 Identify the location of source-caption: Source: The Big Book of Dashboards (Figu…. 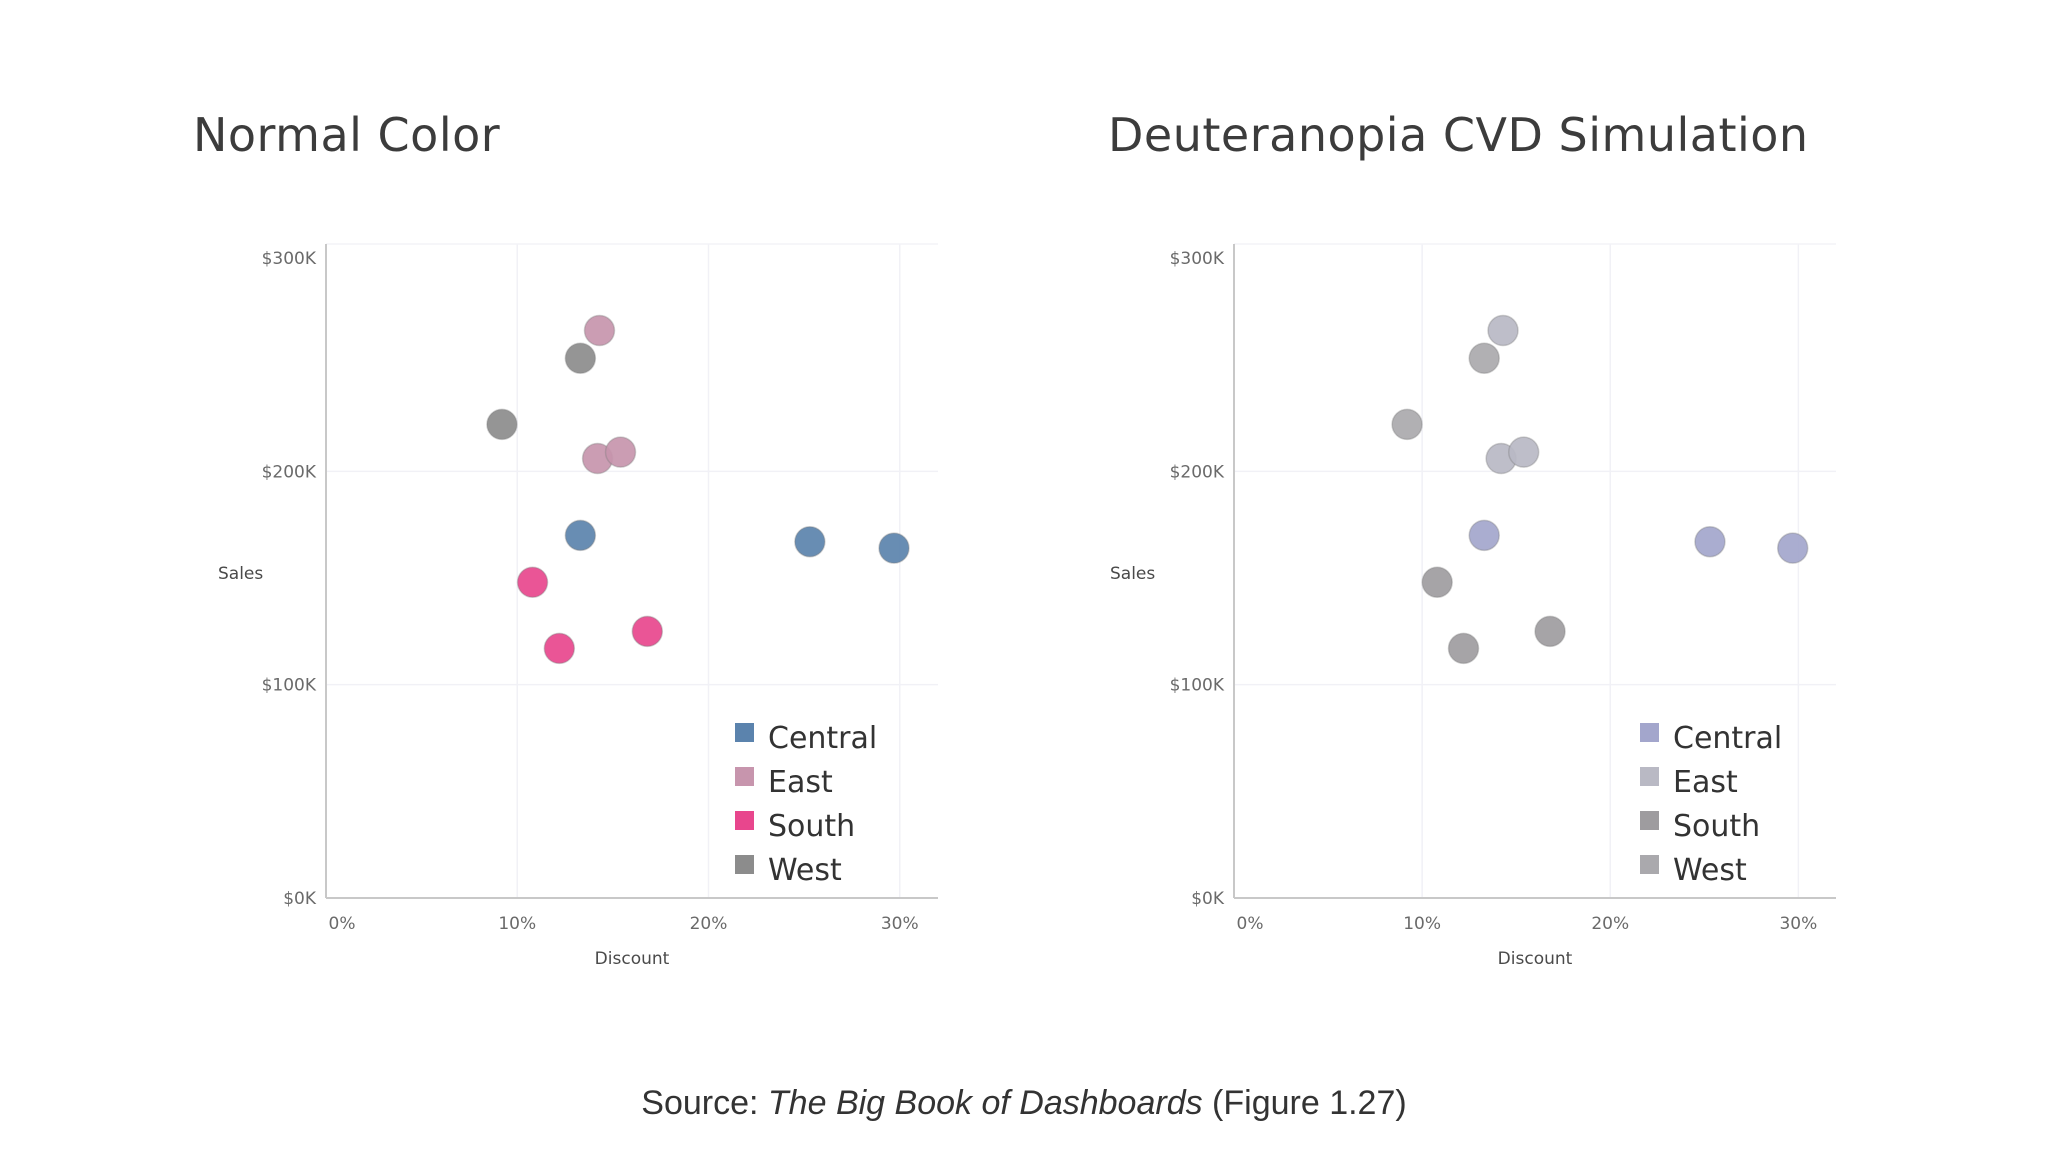
(1024, 1103).